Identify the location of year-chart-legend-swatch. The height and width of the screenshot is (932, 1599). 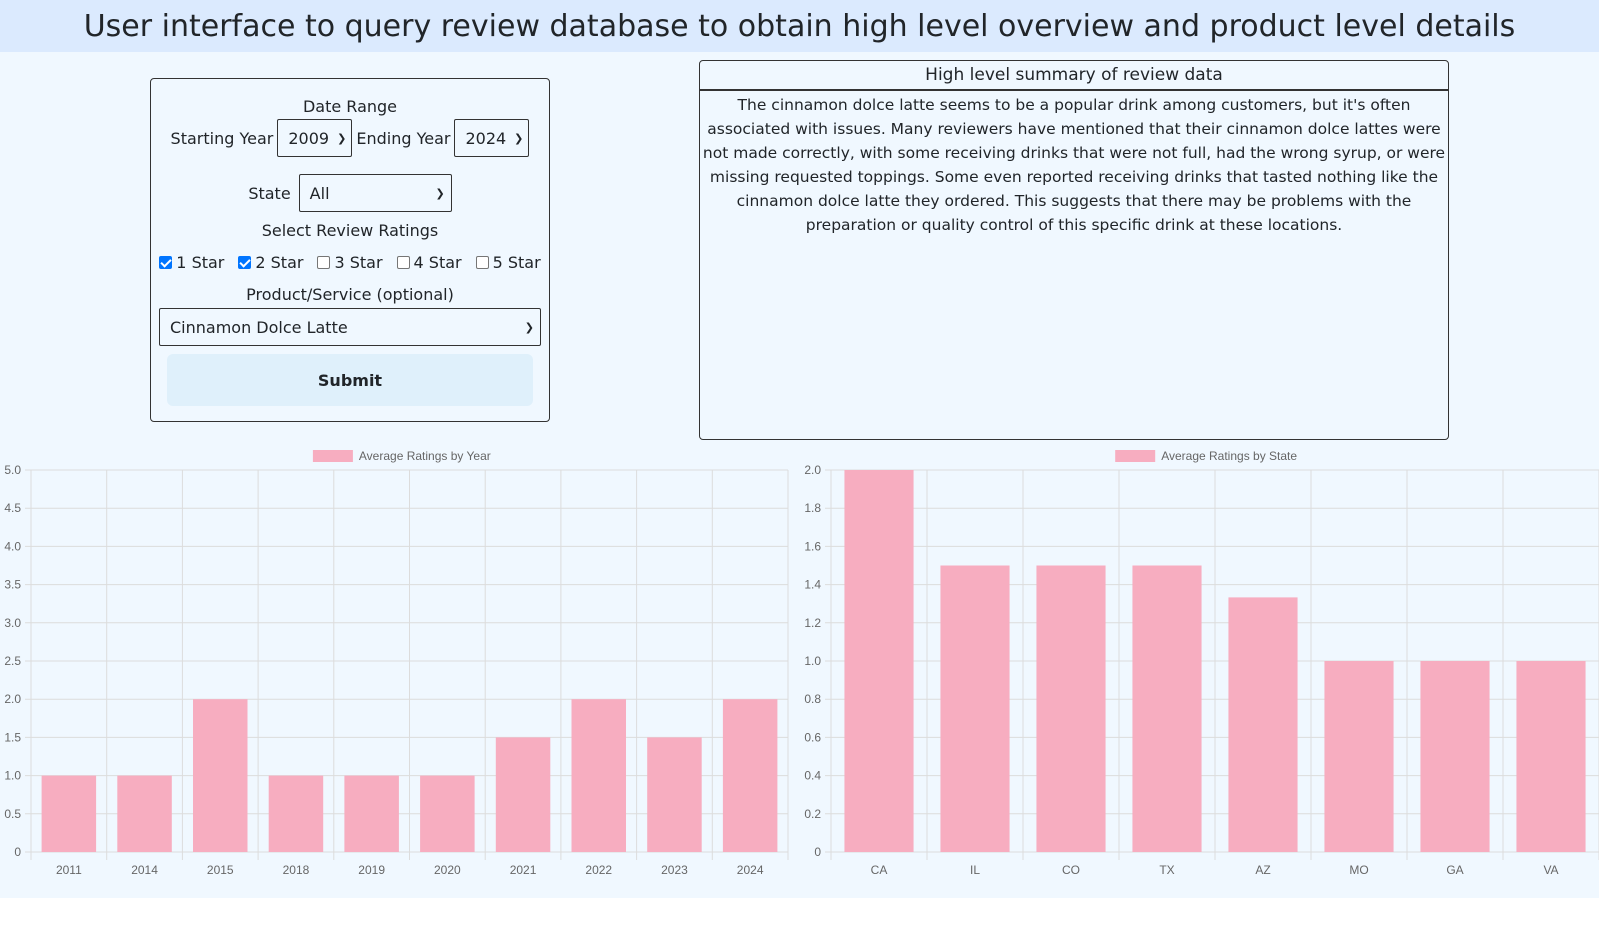
(332, 456).